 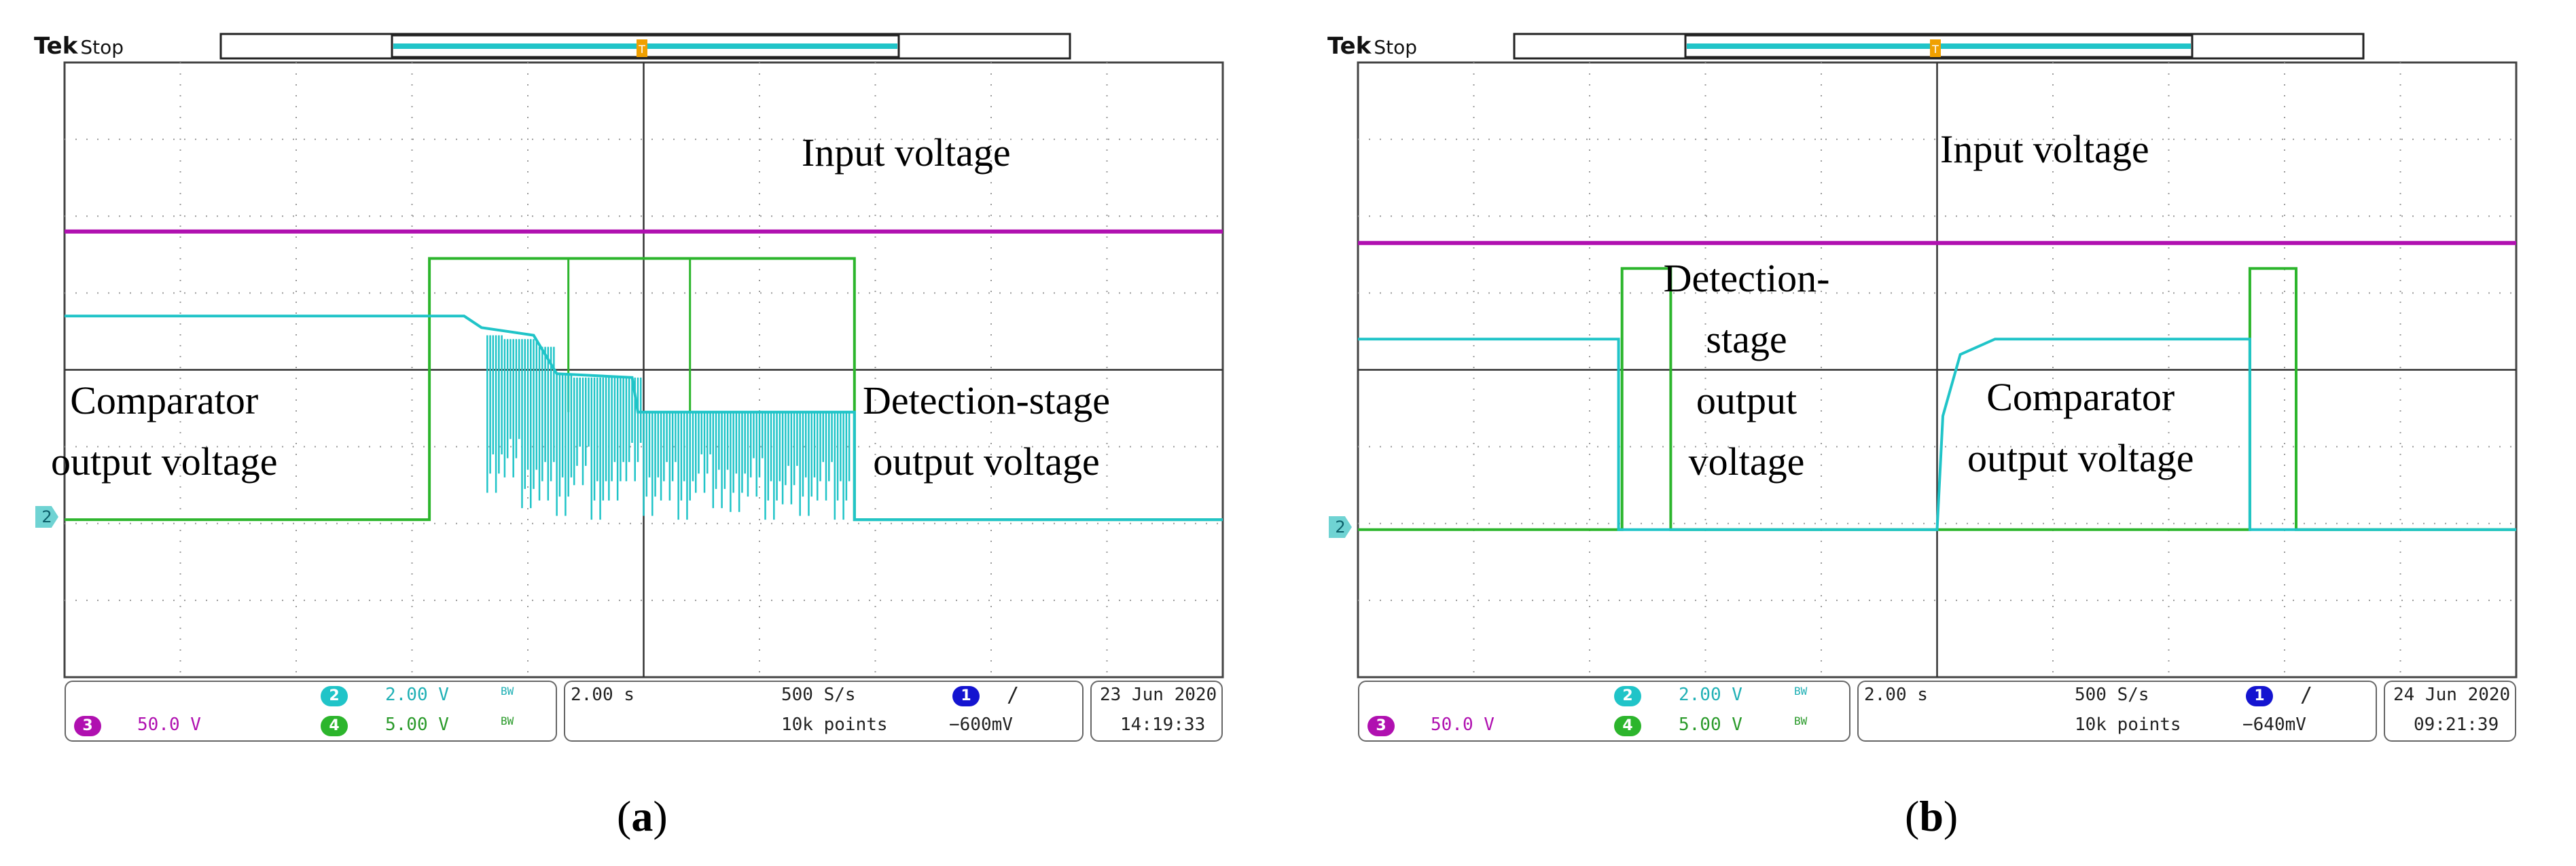 What do you see at coordinates (824, 711) in the screenshot?
I see `acquisition-settings-box: 2.00 s 500 S/s 10k points 1 / −600mV` at bounding box center [824, 711].